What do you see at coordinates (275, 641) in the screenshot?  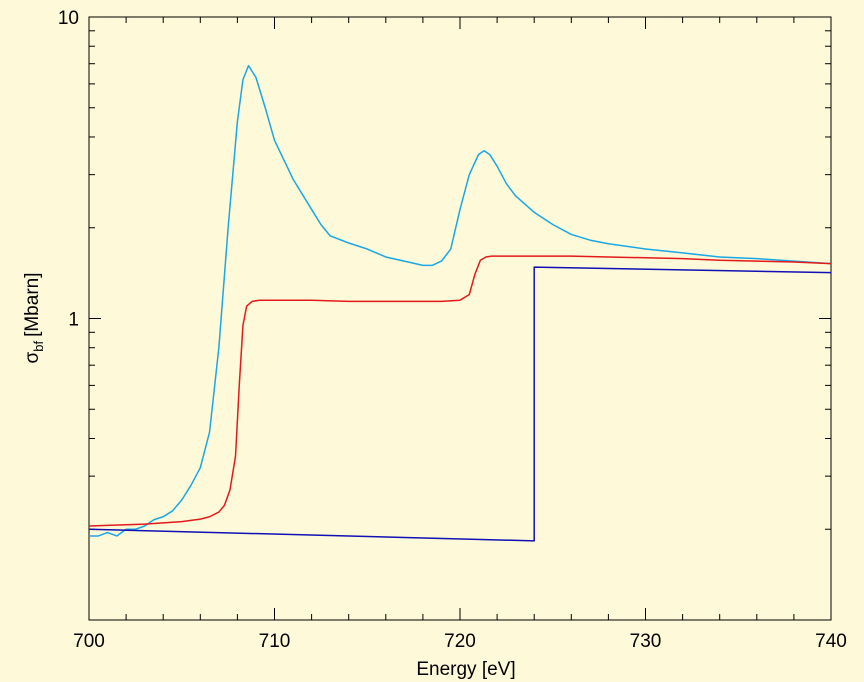 I see `x-tick-label: 710` at bounding box center [275, 641].